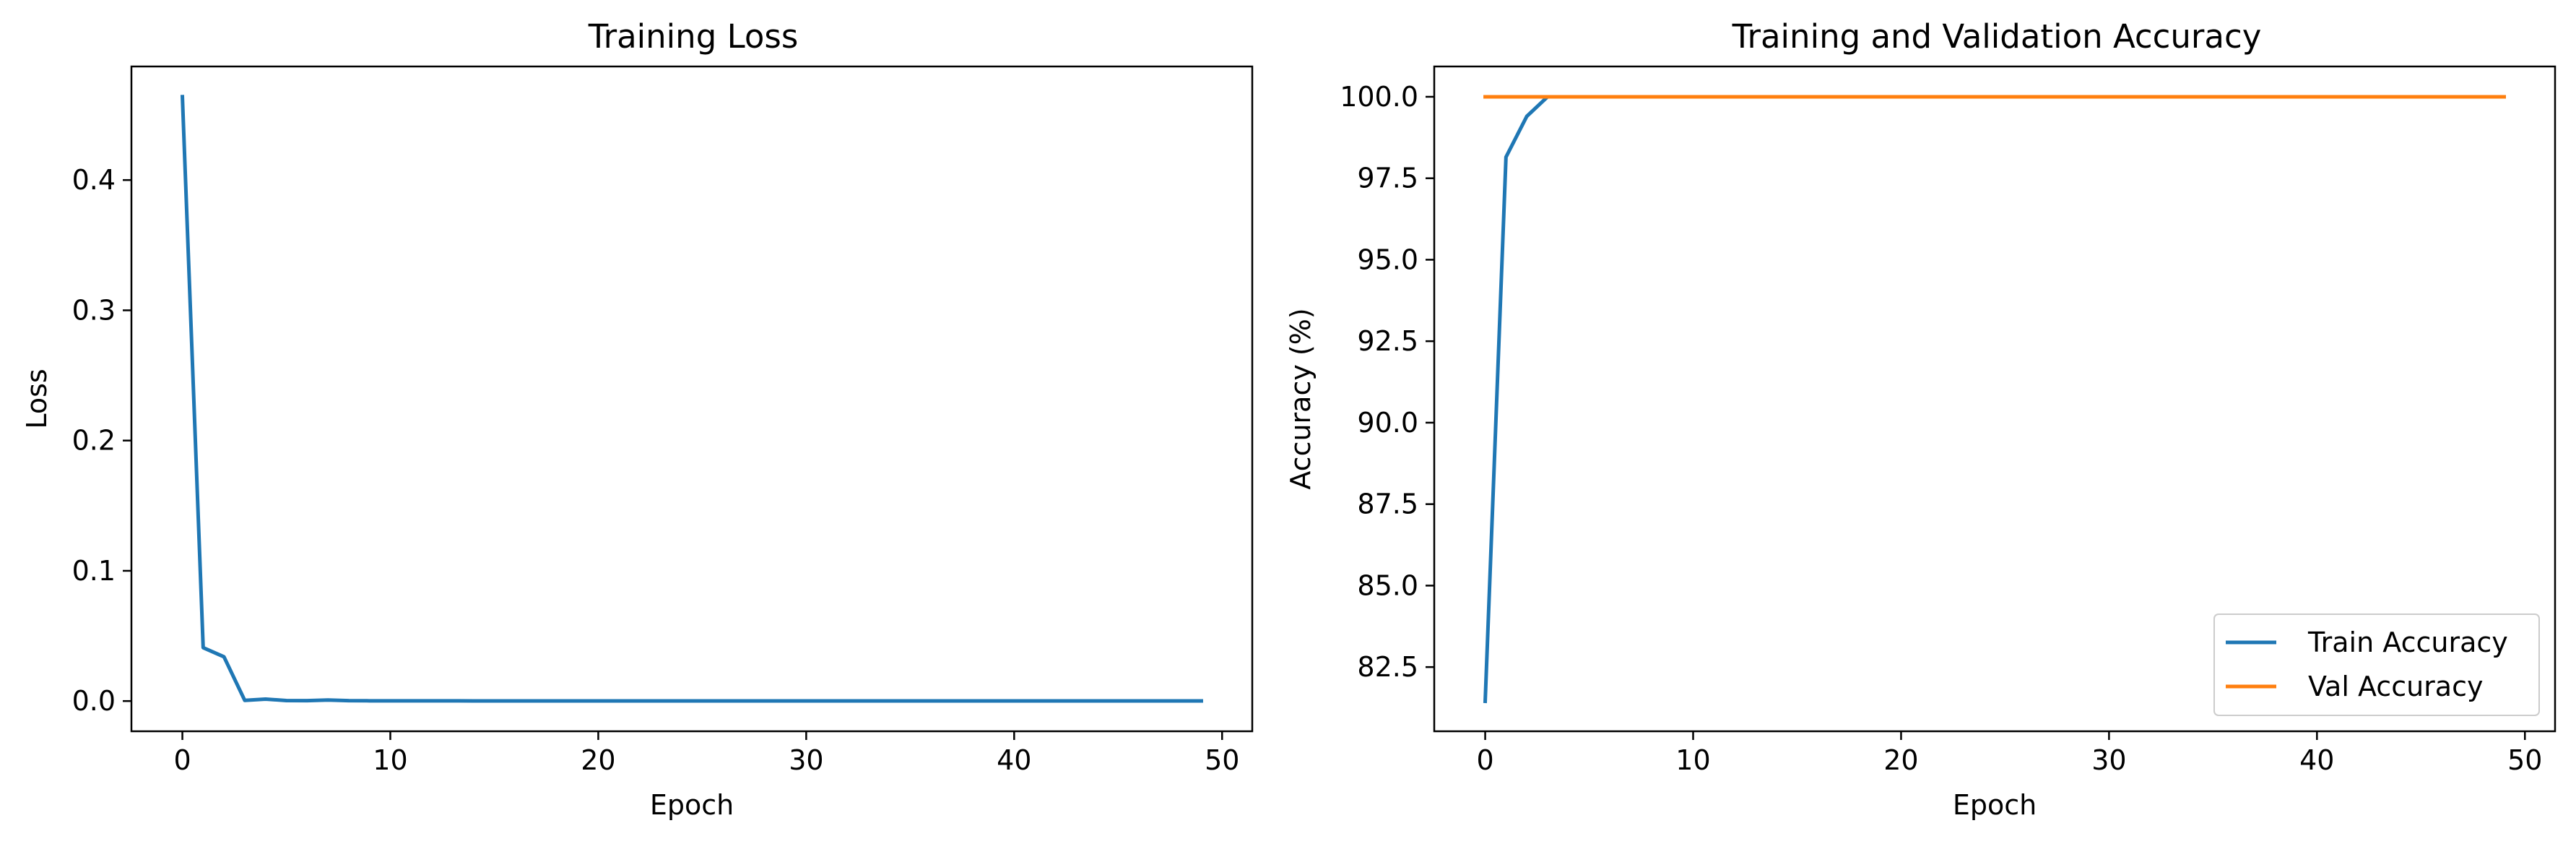  Describe the element at coordinates (1222, 760) in the screenshot. I see `loss-x-tick-label: 50` at that location.